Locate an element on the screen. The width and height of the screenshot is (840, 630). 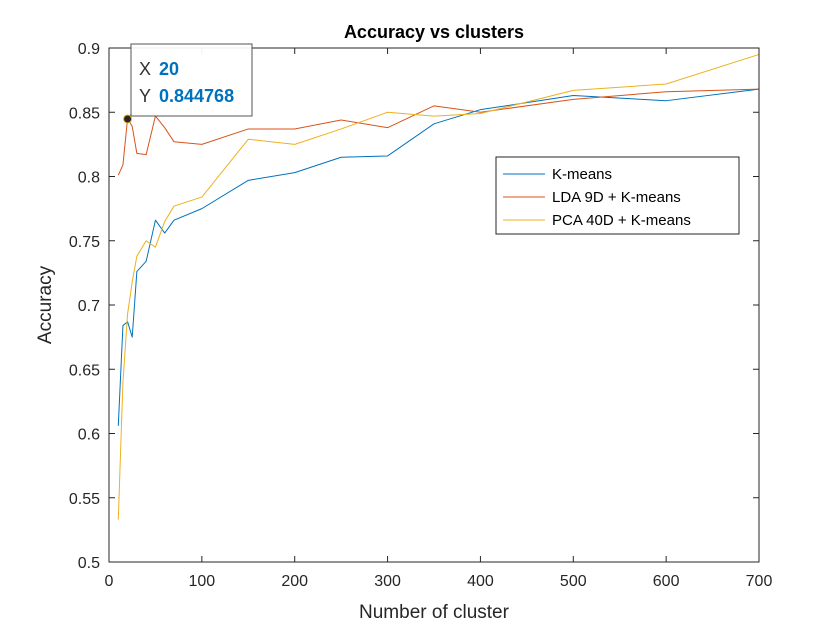
x-tick-label-5: 500 is located at coordinates (573, 581).